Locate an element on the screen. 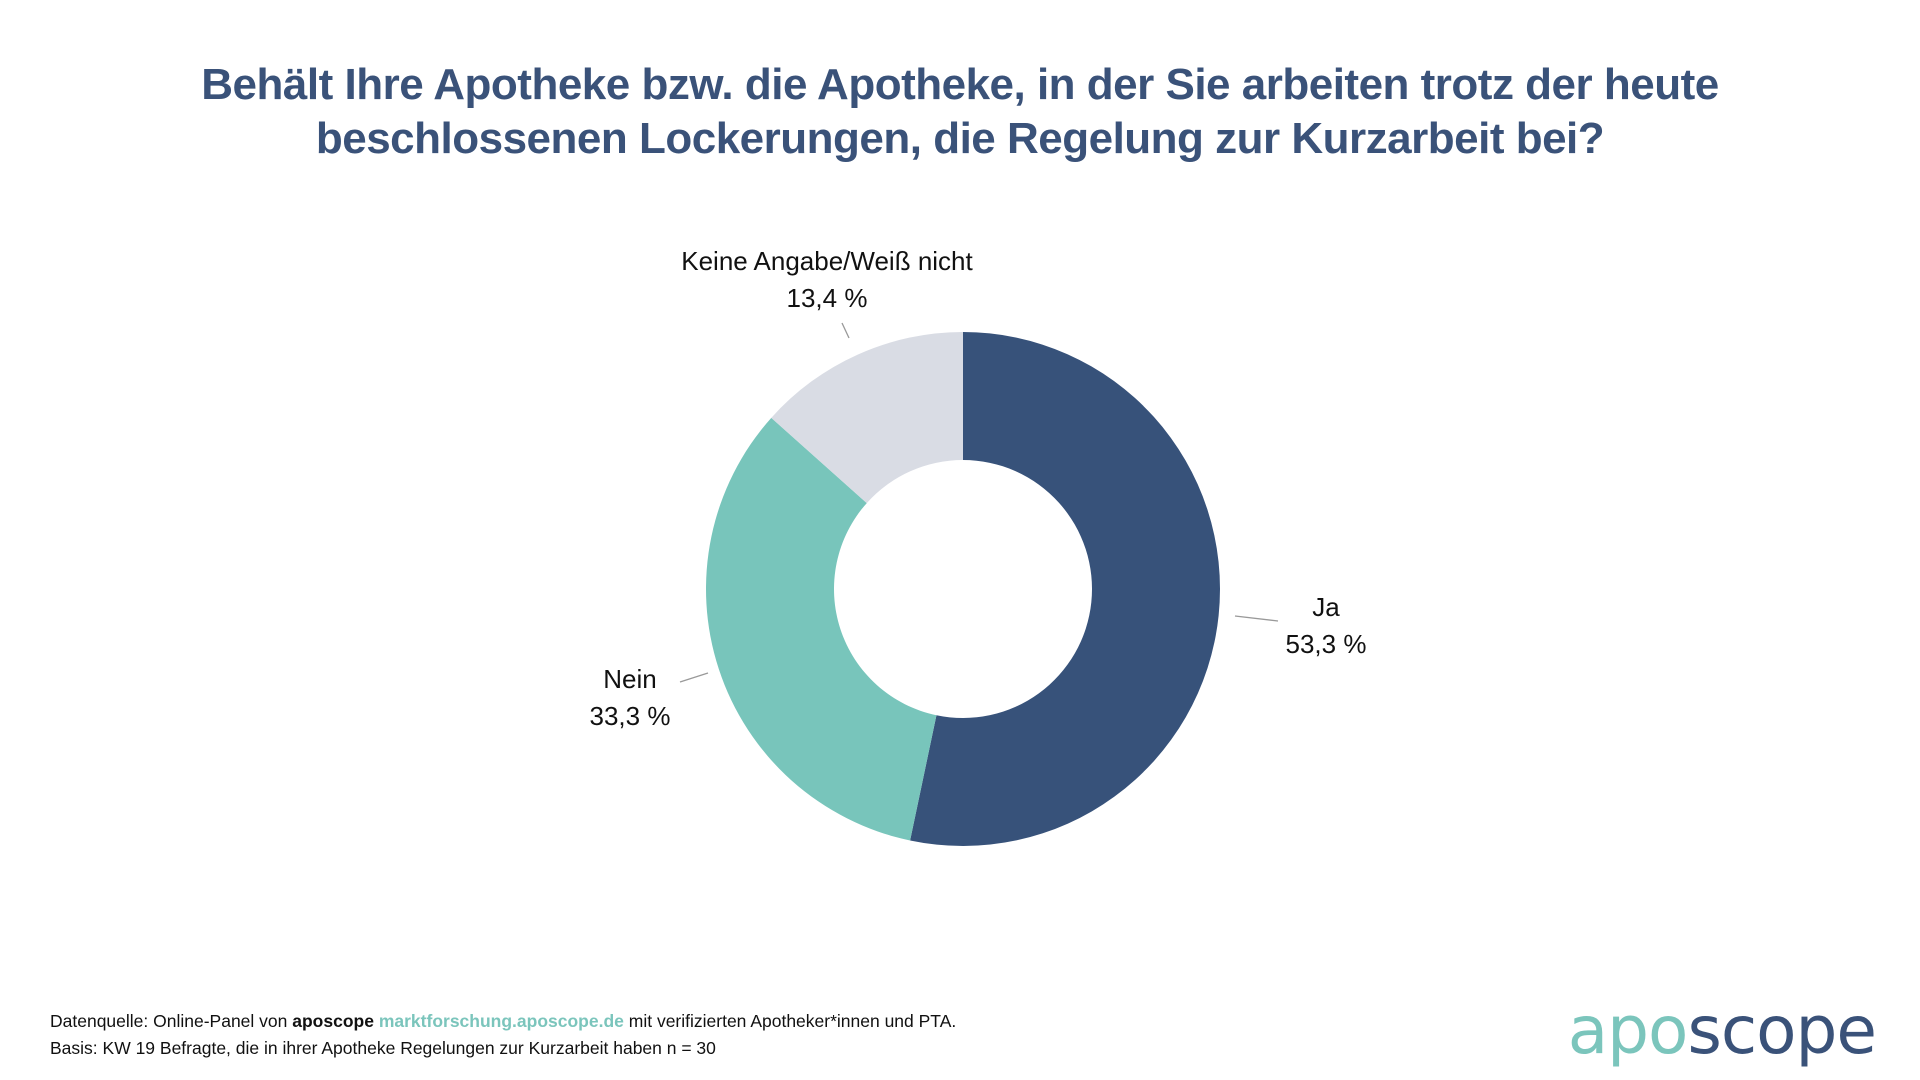 This screenshot has height=1080, width=1920. slice-label: Nein is located at coordinates (629, 679).